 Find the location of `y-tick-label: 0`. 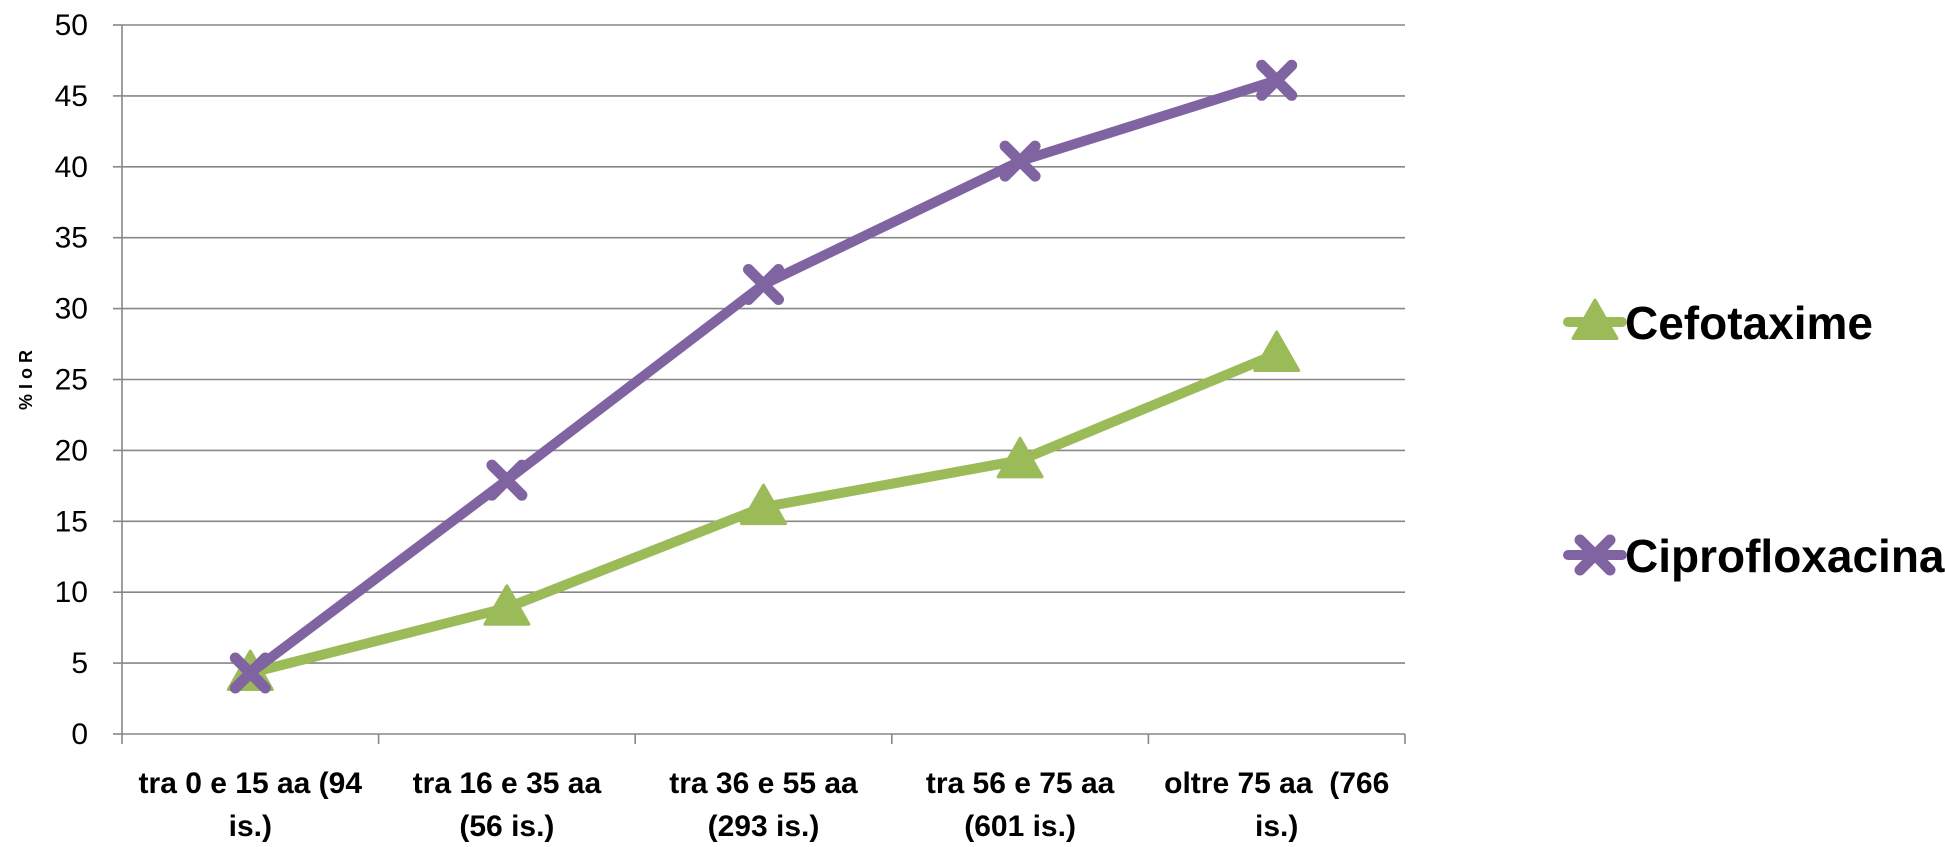

y-tick-label: 0 is located at coordinates (79, 734).